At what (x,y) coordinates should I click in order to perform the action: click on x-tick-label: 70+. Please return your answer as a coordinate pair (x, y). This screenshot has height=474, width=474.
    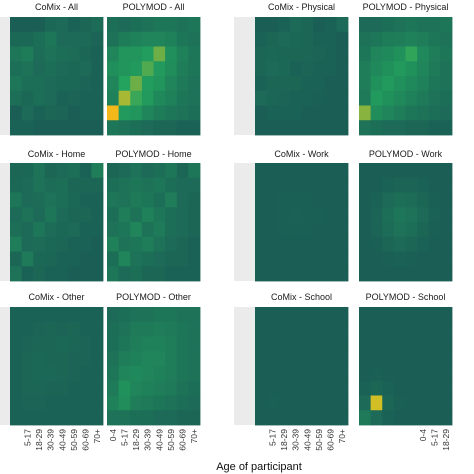
    Looking at the image, I should click on (194, 436).